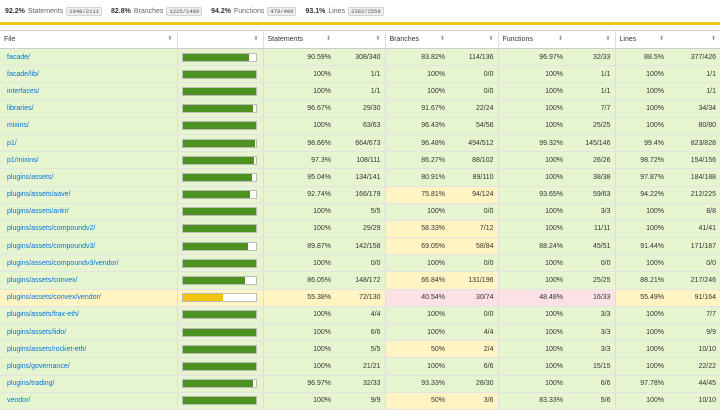  What do you see at coordinates (184, 11) in the screenshot?
I see `branches-fraction: 1225/1480` at bounding box center [184, 11].